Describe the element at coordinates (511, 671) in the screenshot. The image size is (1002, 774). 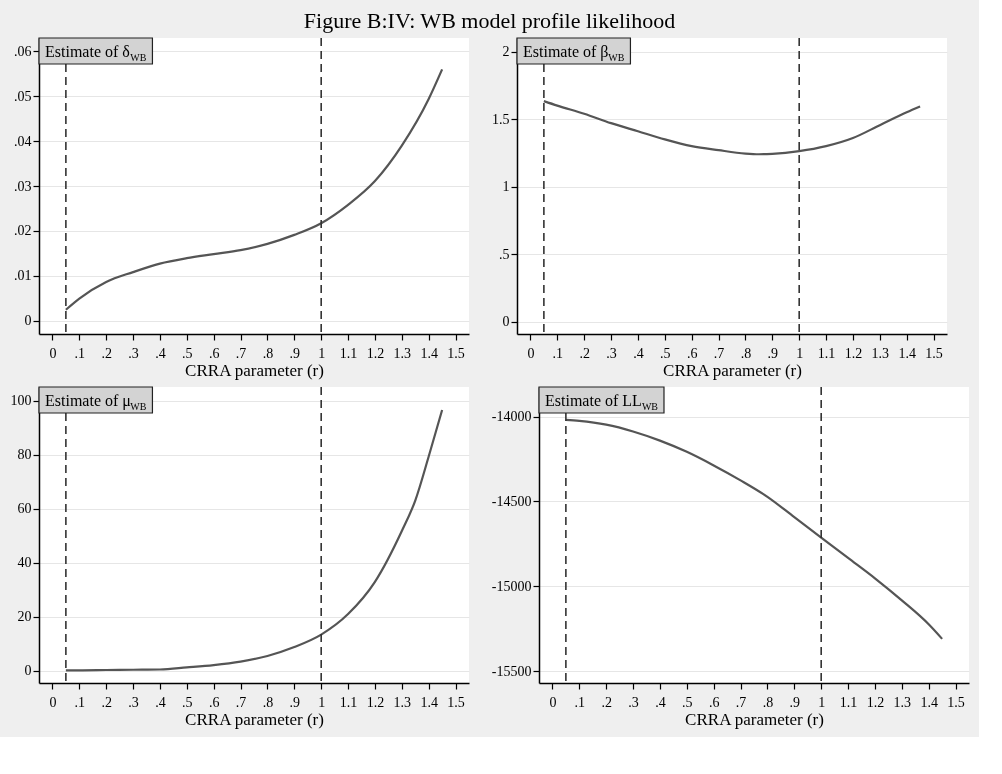
I see `y-tick-label: -15500` at that location.